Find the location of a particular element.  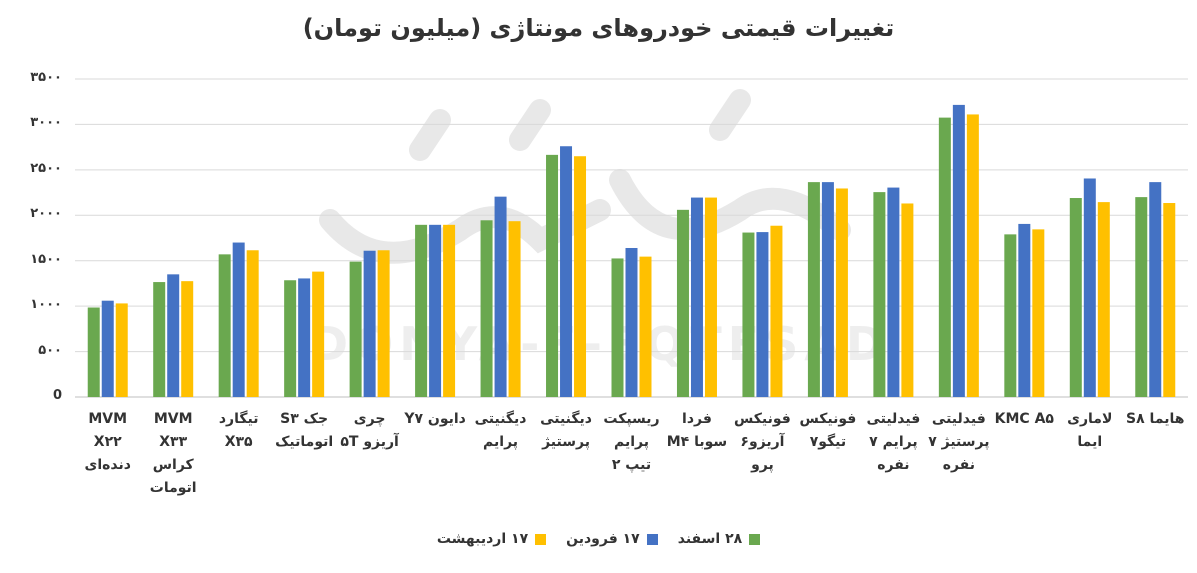

legend-label: ۱۷ فرودین is located at coordinates (603, 539).